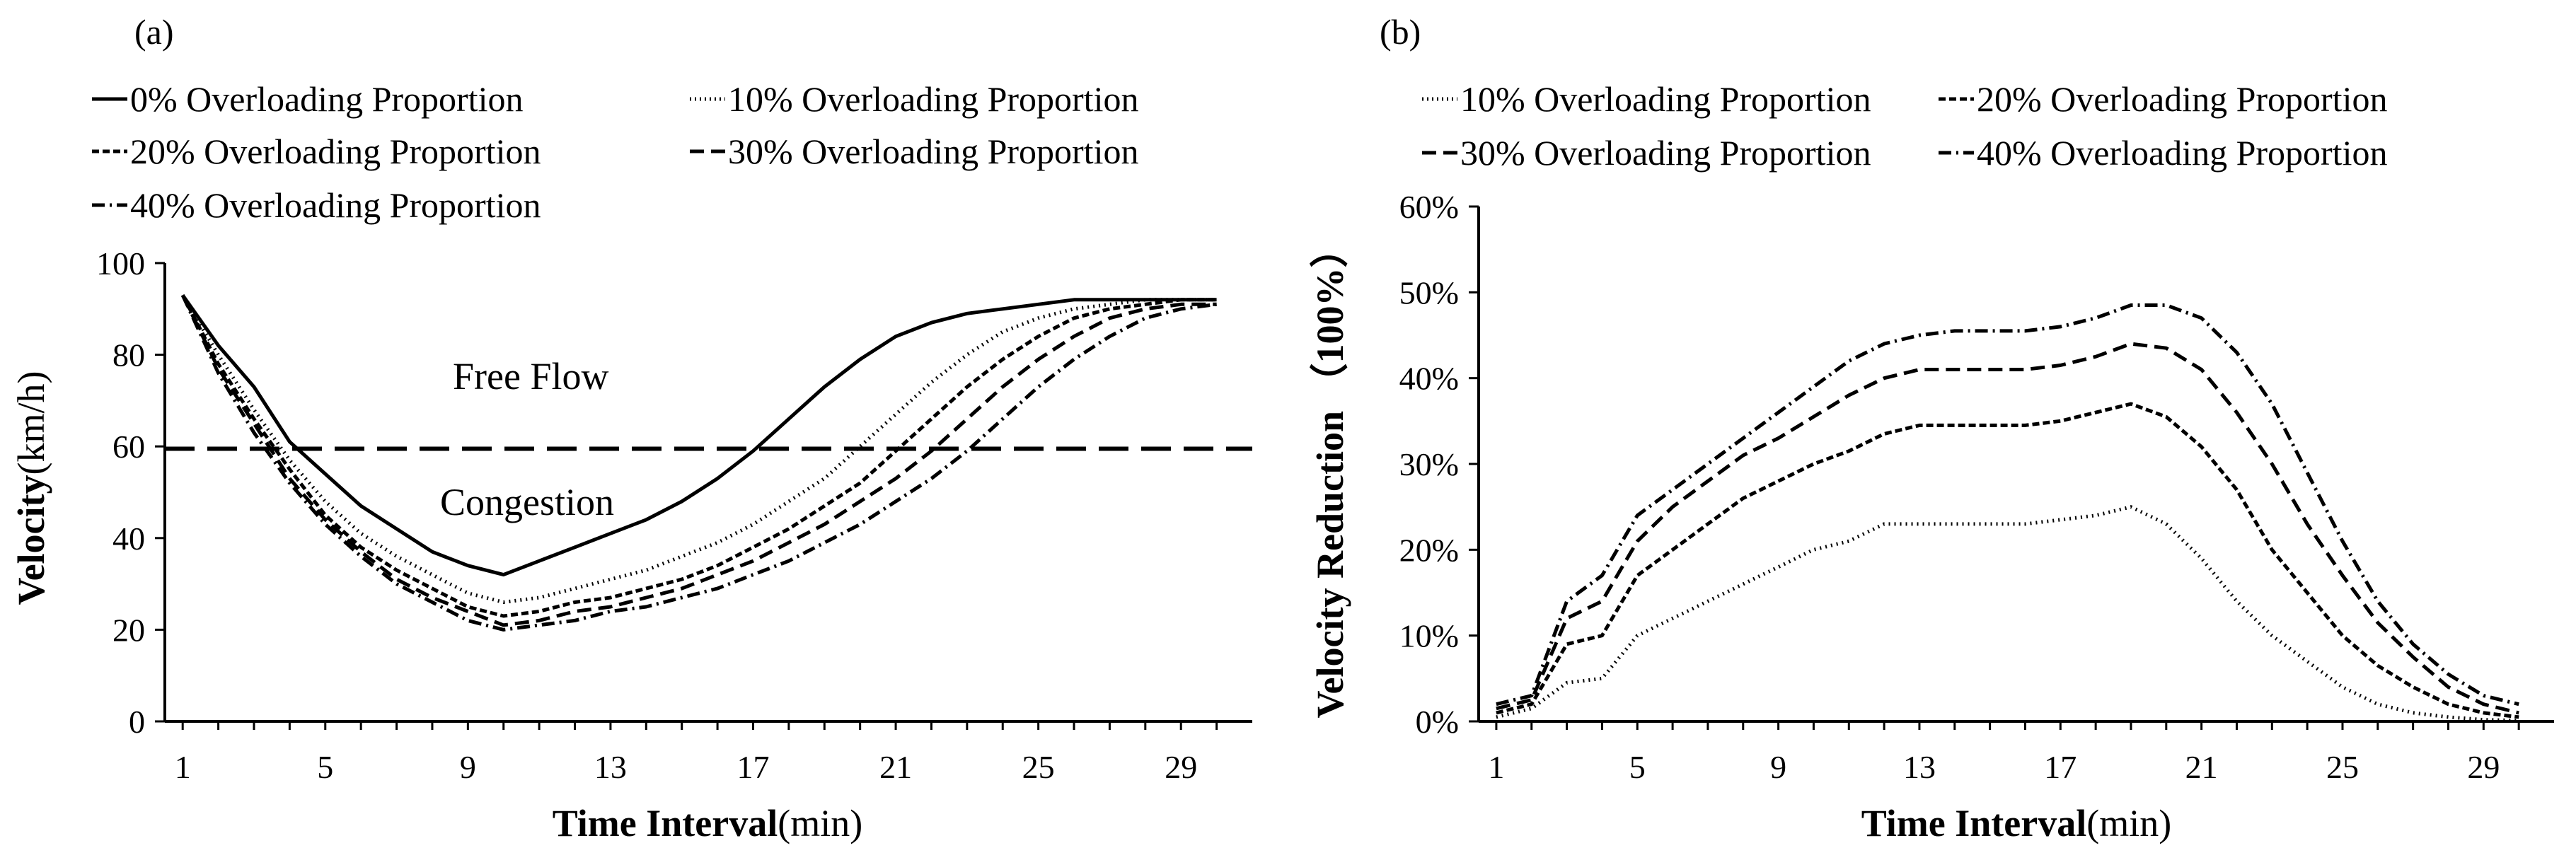 This screenshot has height=860, width=2576. I want to click on panel-a-y-axis-title-main: Velocity, so click(31, 540).